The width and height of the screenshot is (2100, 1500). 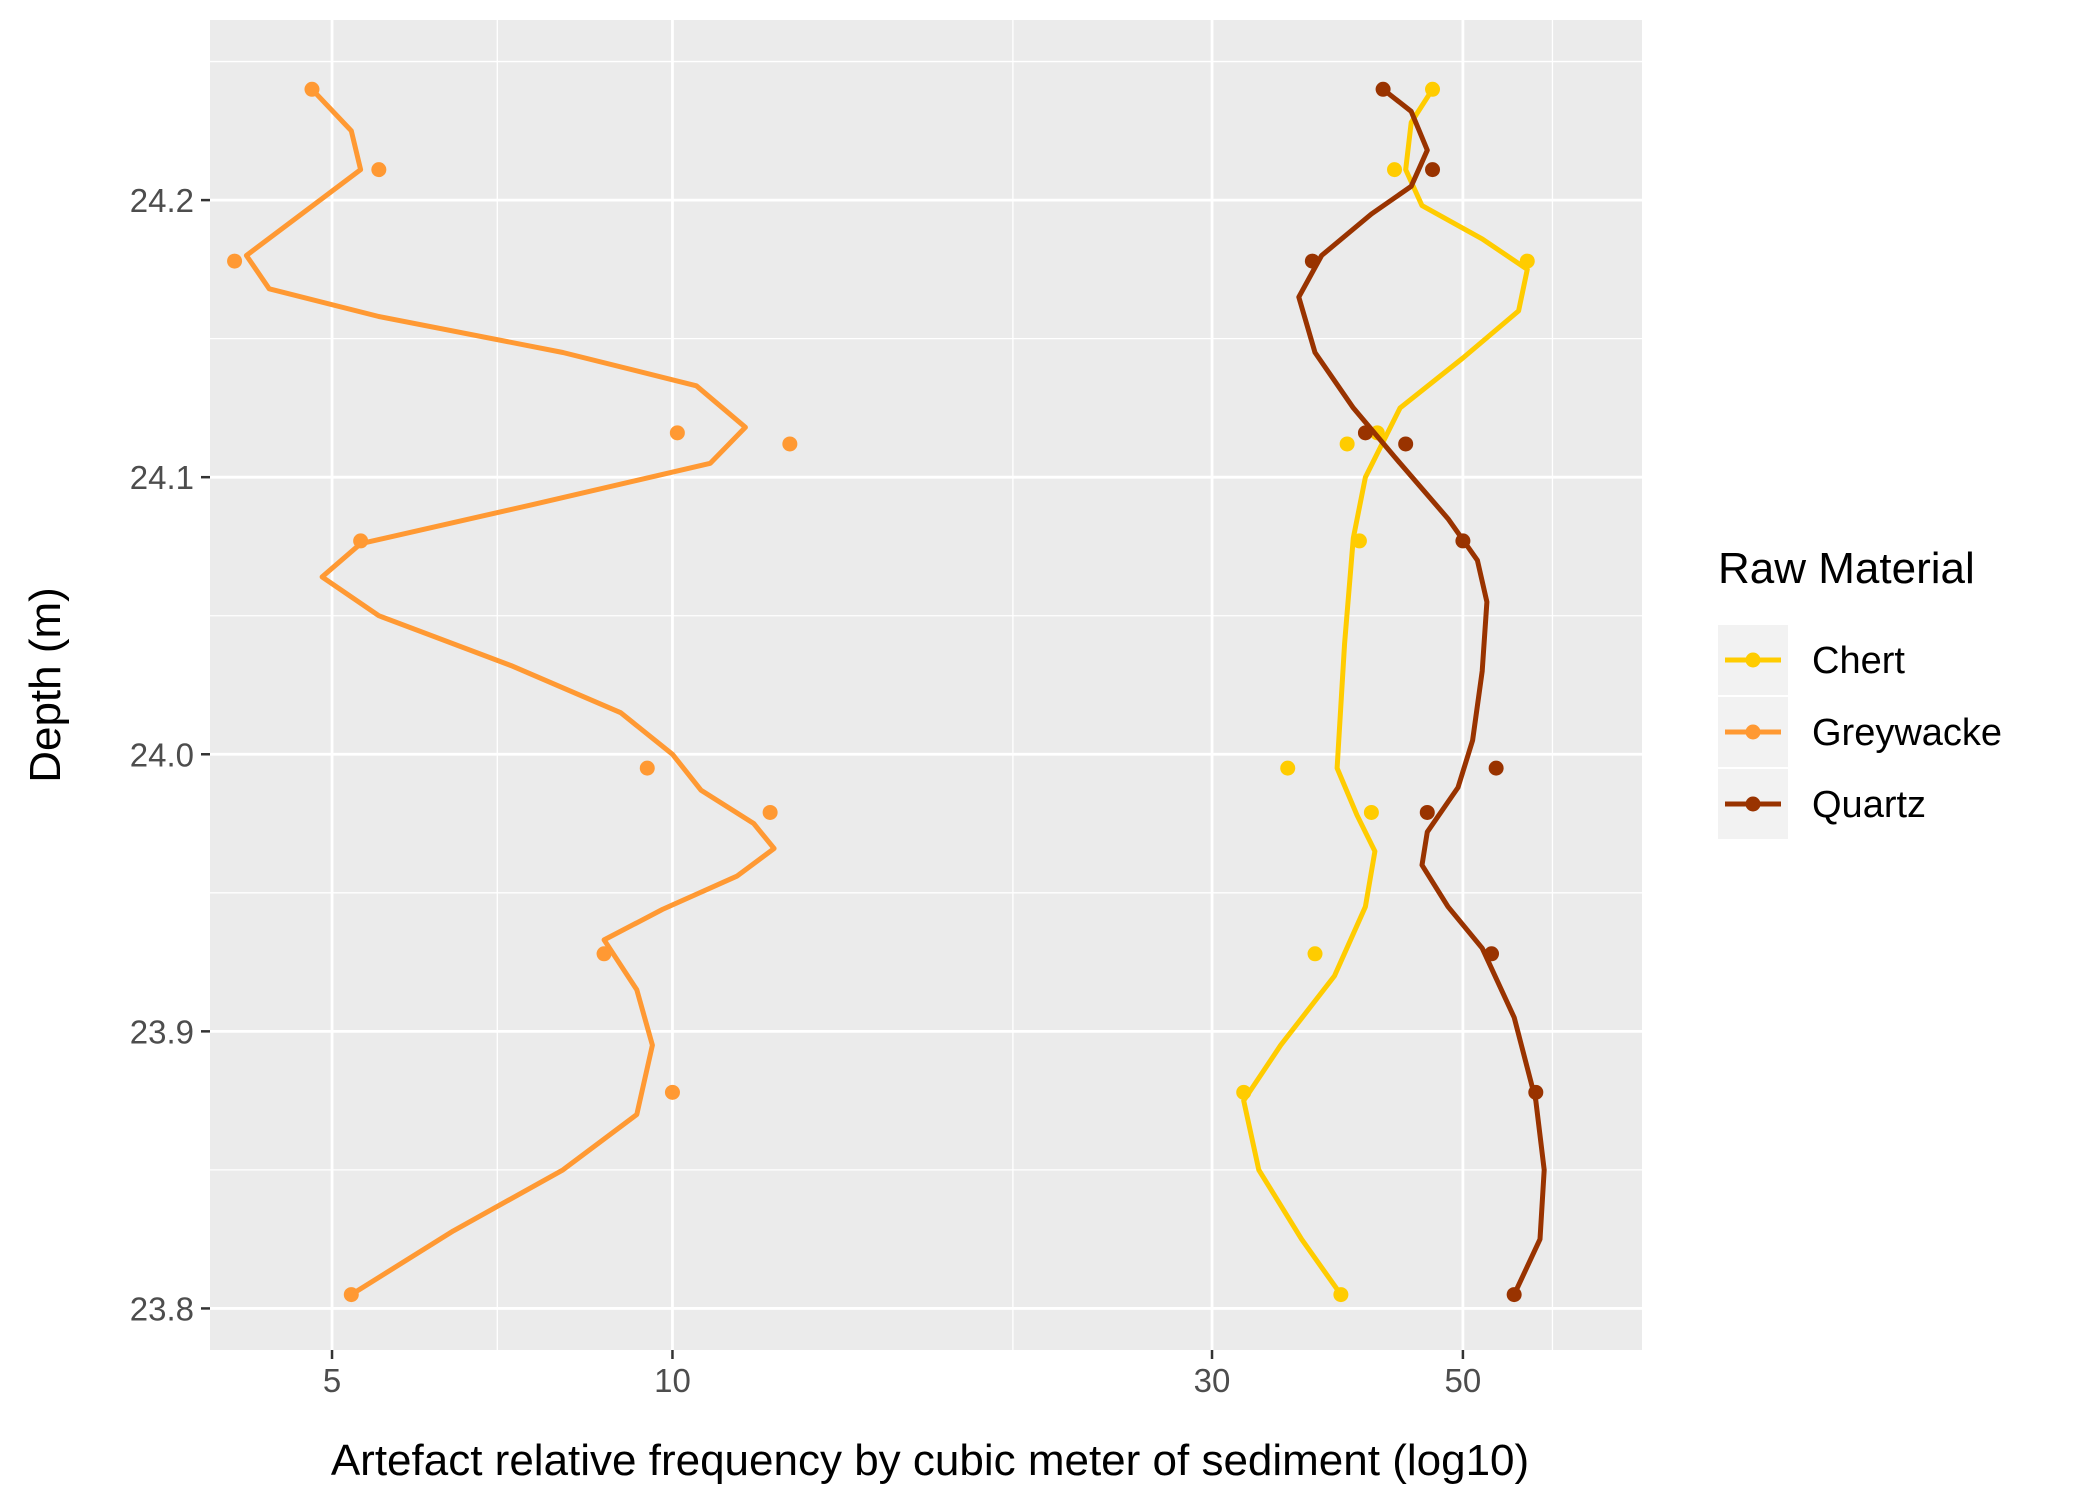 What do you see at coordinates (672, 1380) in the screenshot?
I see `x-tick-label: 10` at bounding box center [672, 1380].